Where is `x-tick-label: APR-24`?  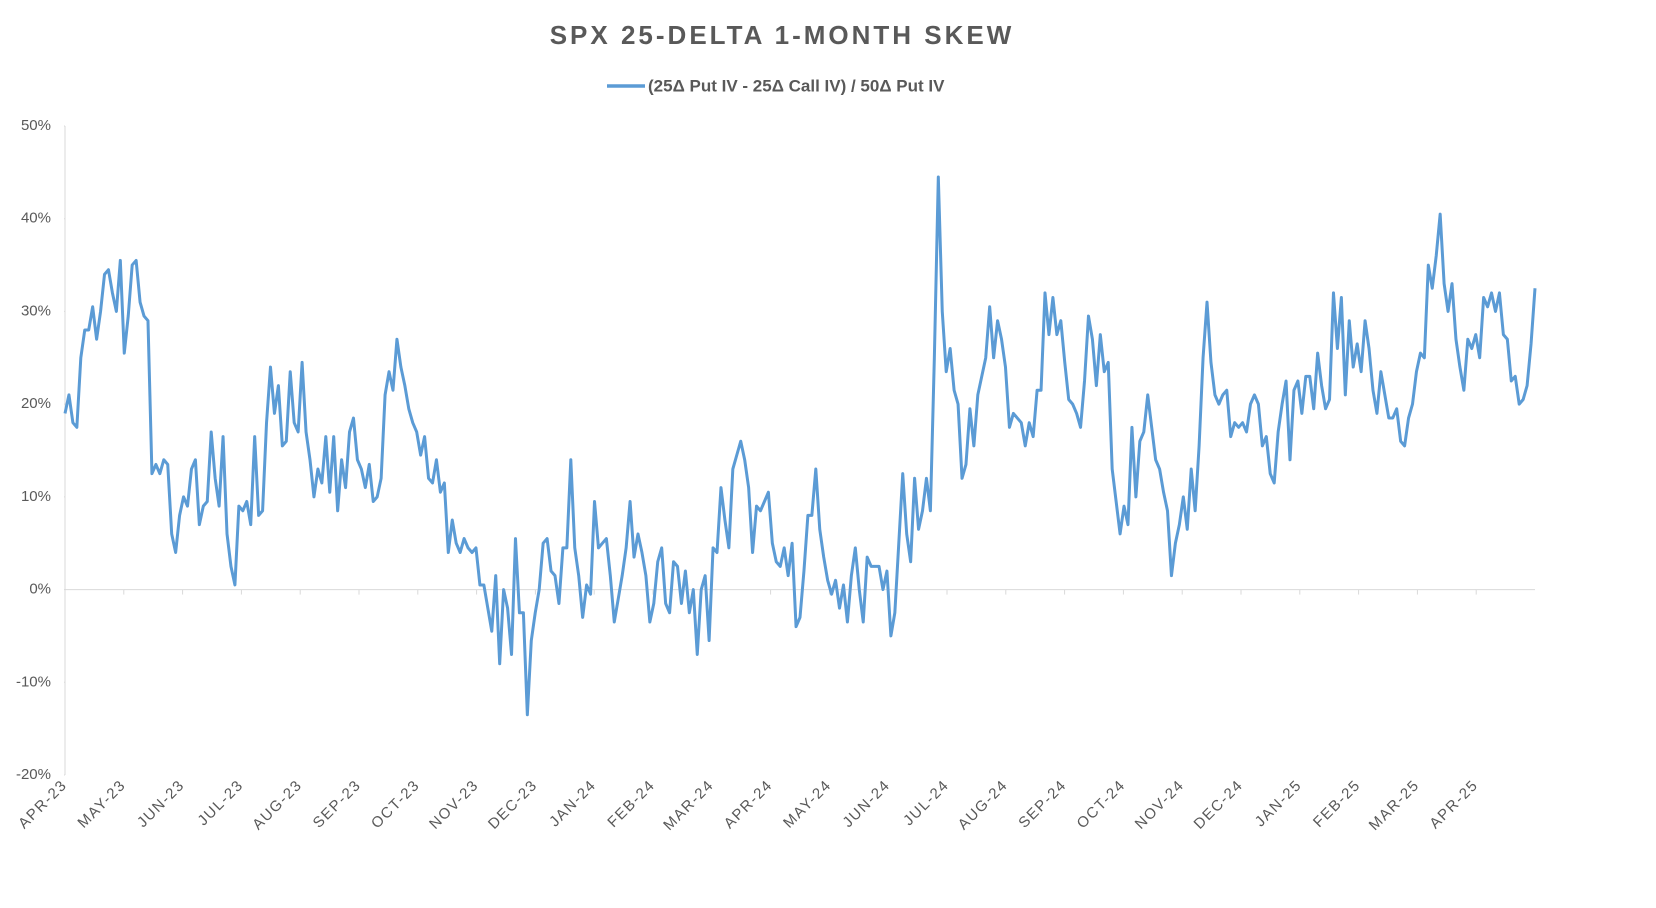
x-tick-label: APR-24 is located at coordinates (749, 805).